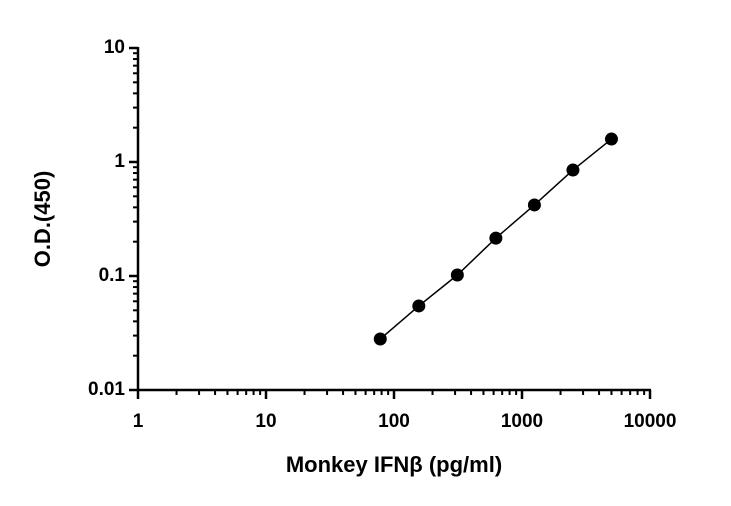 Image resolution: width=731 pixels, height=506 pixels. What do you see at coordinates (114, 47) in the screenshot?
I see `y-tick-label: 10` at bounding box center [114, 47].